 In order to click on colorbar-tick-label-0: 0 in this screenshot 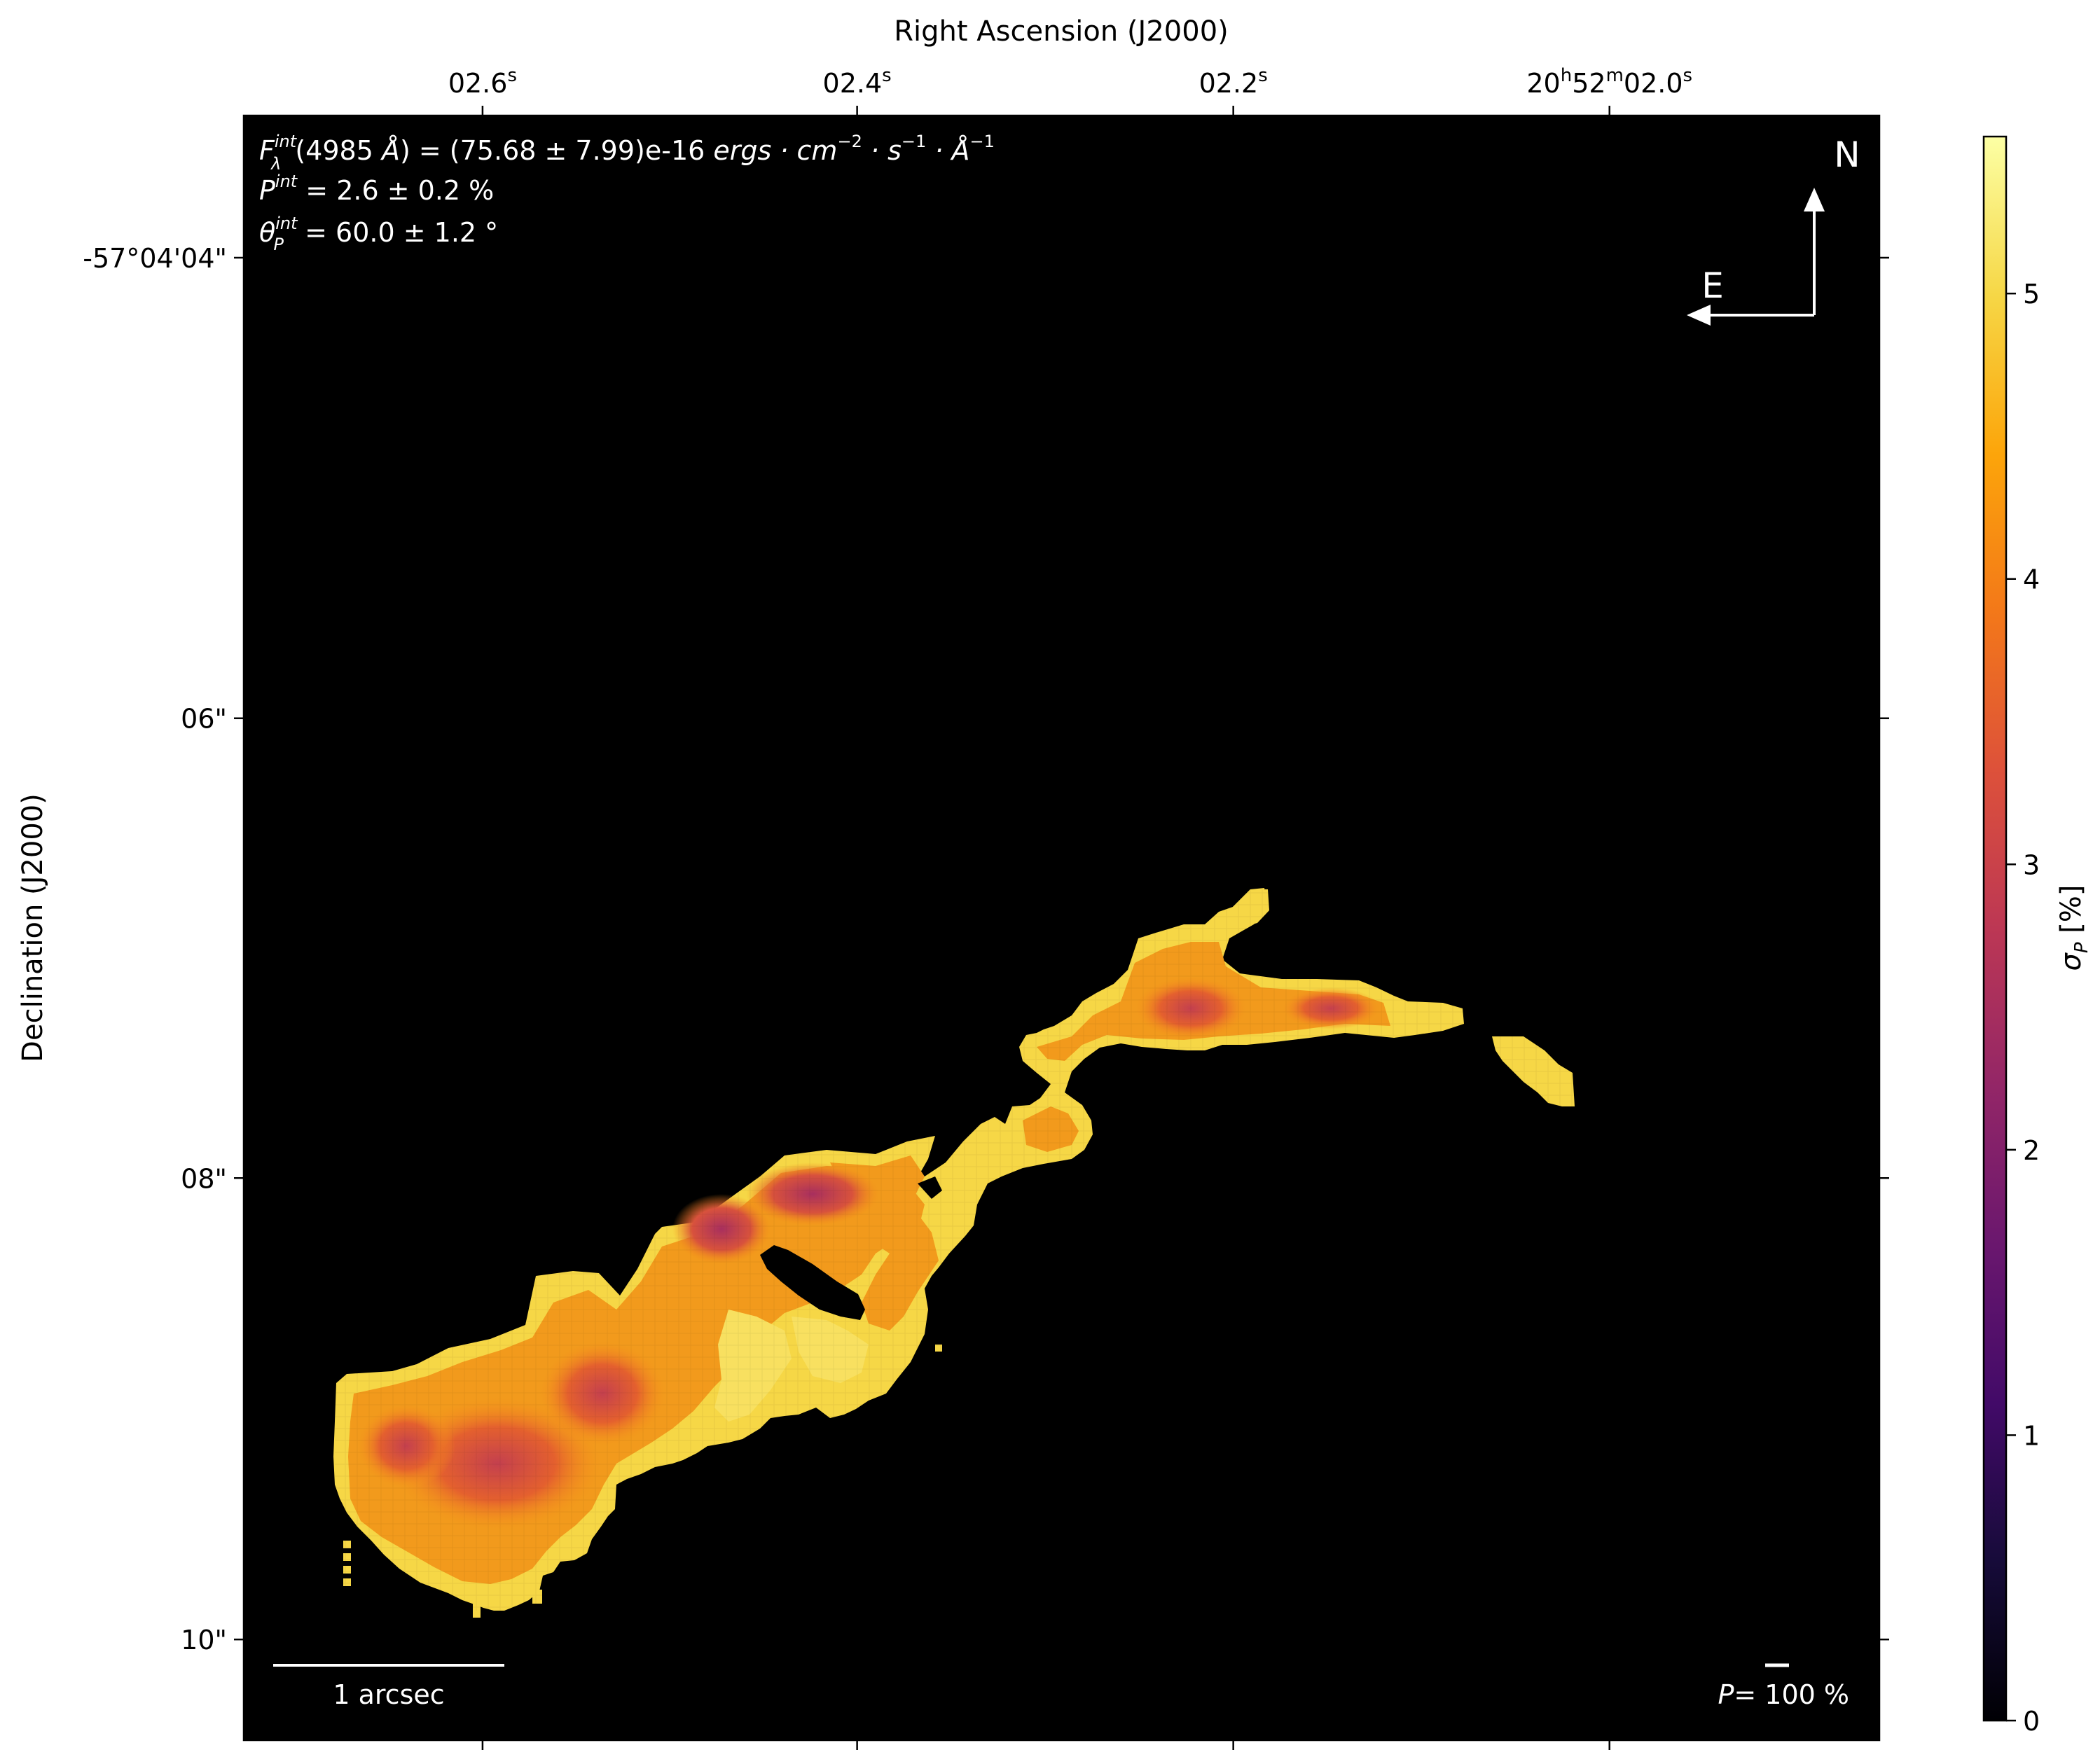, I will do `click(2031, 1722)`.